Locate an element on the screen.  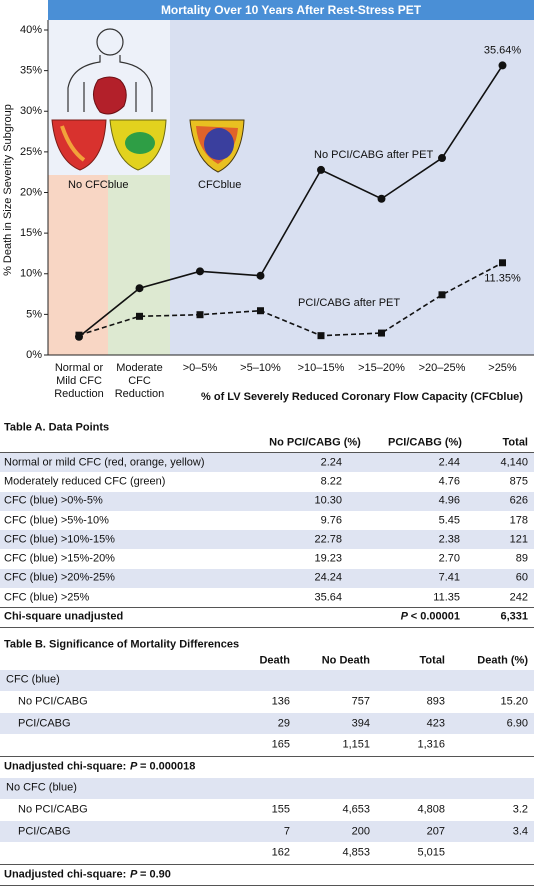
y-tick-label: 15% is located at coordinates (31, 233).